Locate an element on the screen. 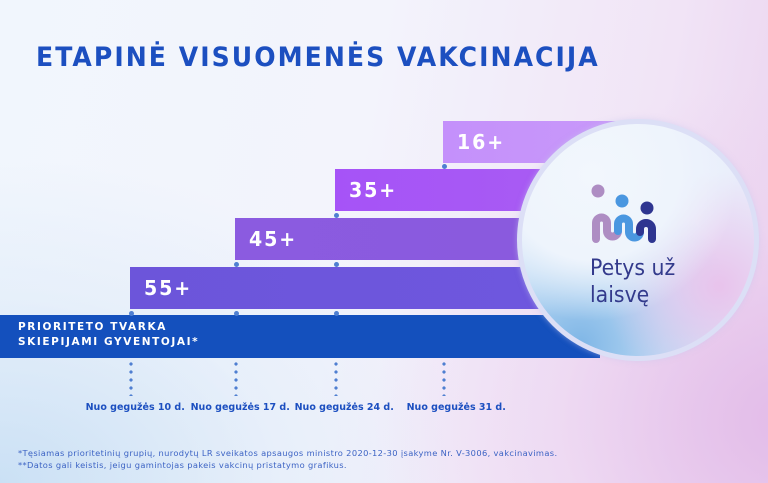  priority-label-line2: SKIEPIJAMI GYVENTOJAI* is located at coordinates (109, 342).